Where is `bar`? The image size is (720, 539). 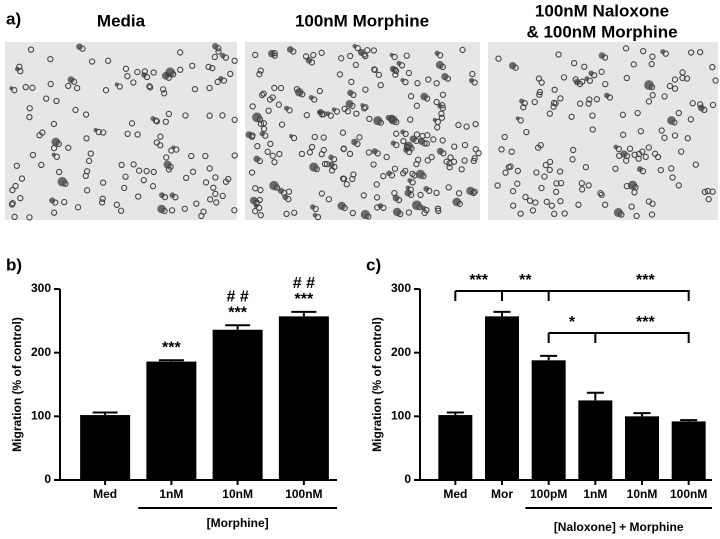 bar is located at coordinates (548, 420).